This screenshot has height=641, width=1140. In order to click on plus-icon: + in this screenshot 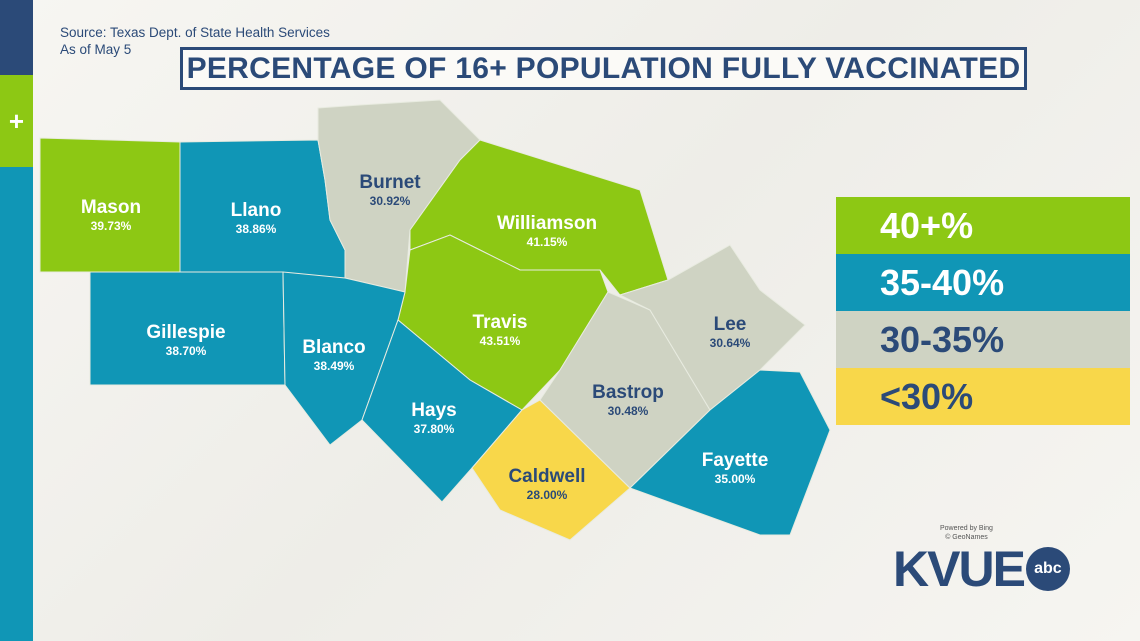, I will do `click(16, 121)`.